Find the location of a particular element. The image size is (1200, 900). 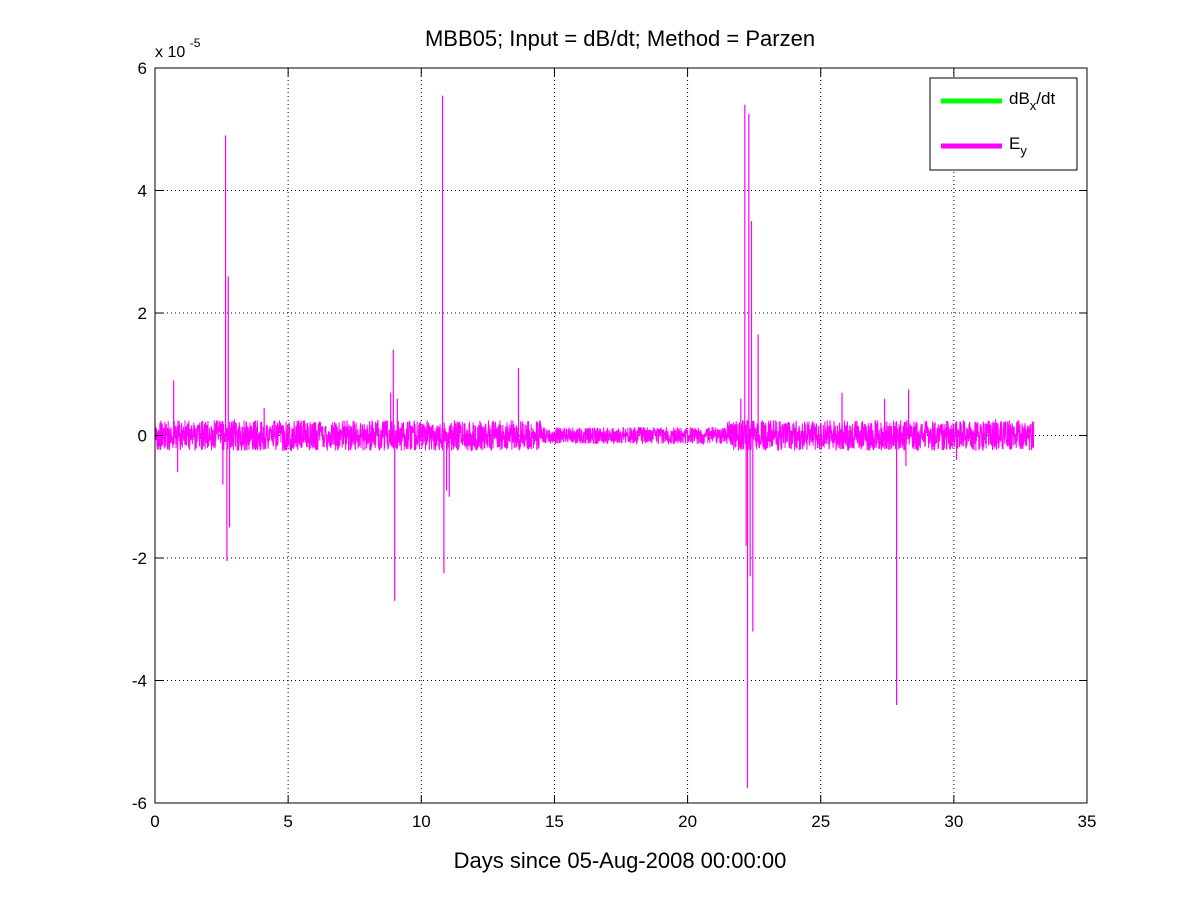

x-tick-label: 15 is located at coordinates (554, 821).